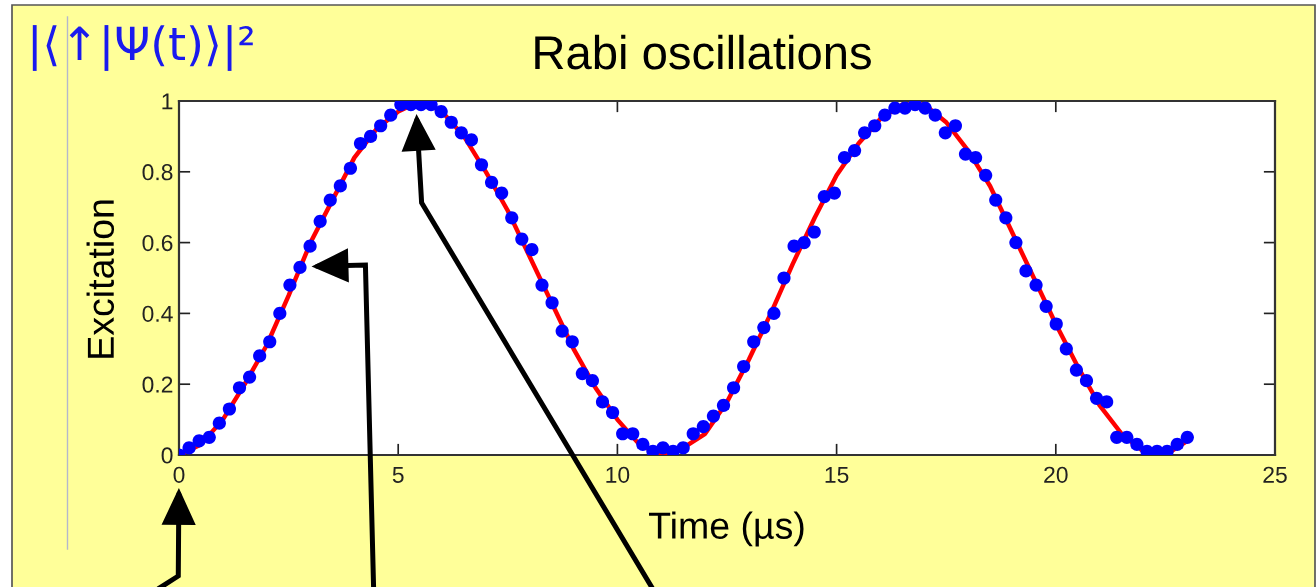 This screenshot has height=587, width=1316. I want to click on x-tick-label: 10, so click(618, 474).